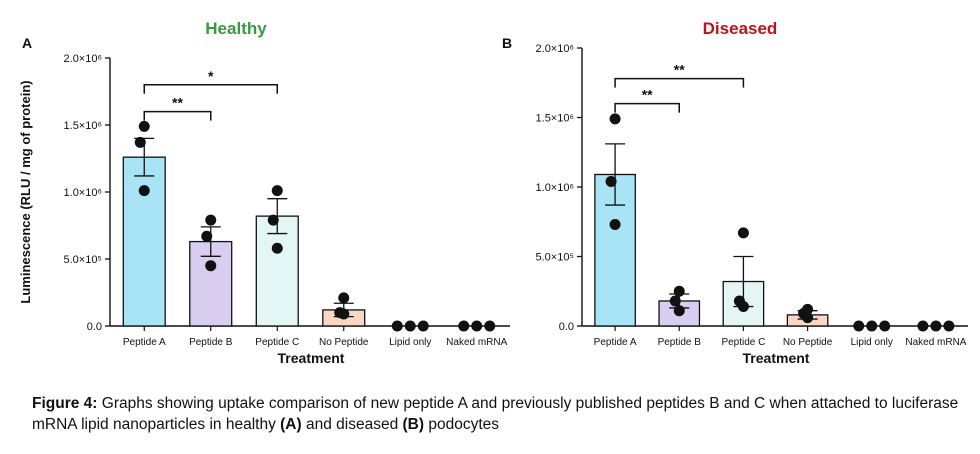 Image resolution: width=980 pixels, height=454 pixels. Describe the element at coordinates (27, 43) in the screenshot. I see `panel-label: A` at that location.